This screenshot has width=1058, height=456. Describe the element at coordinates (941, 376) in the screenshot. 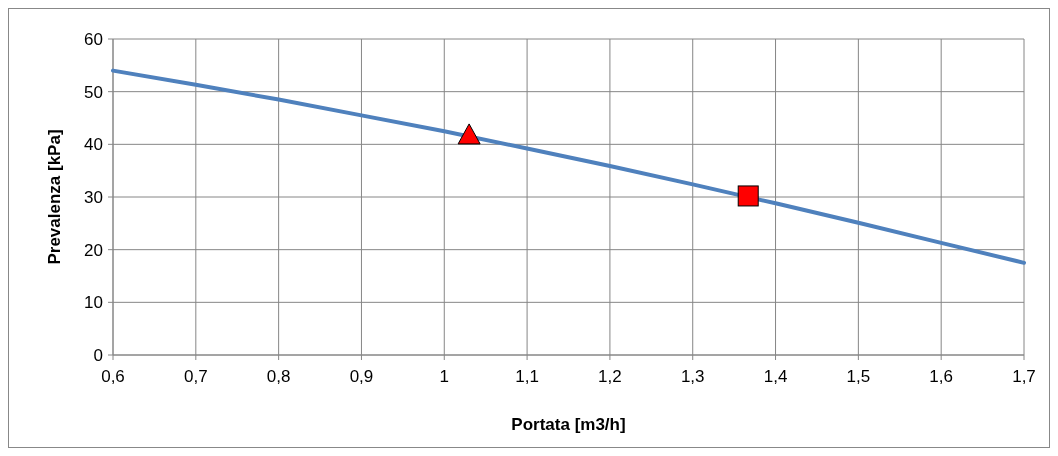

I see `x-tick-label: 1,6` at that location.